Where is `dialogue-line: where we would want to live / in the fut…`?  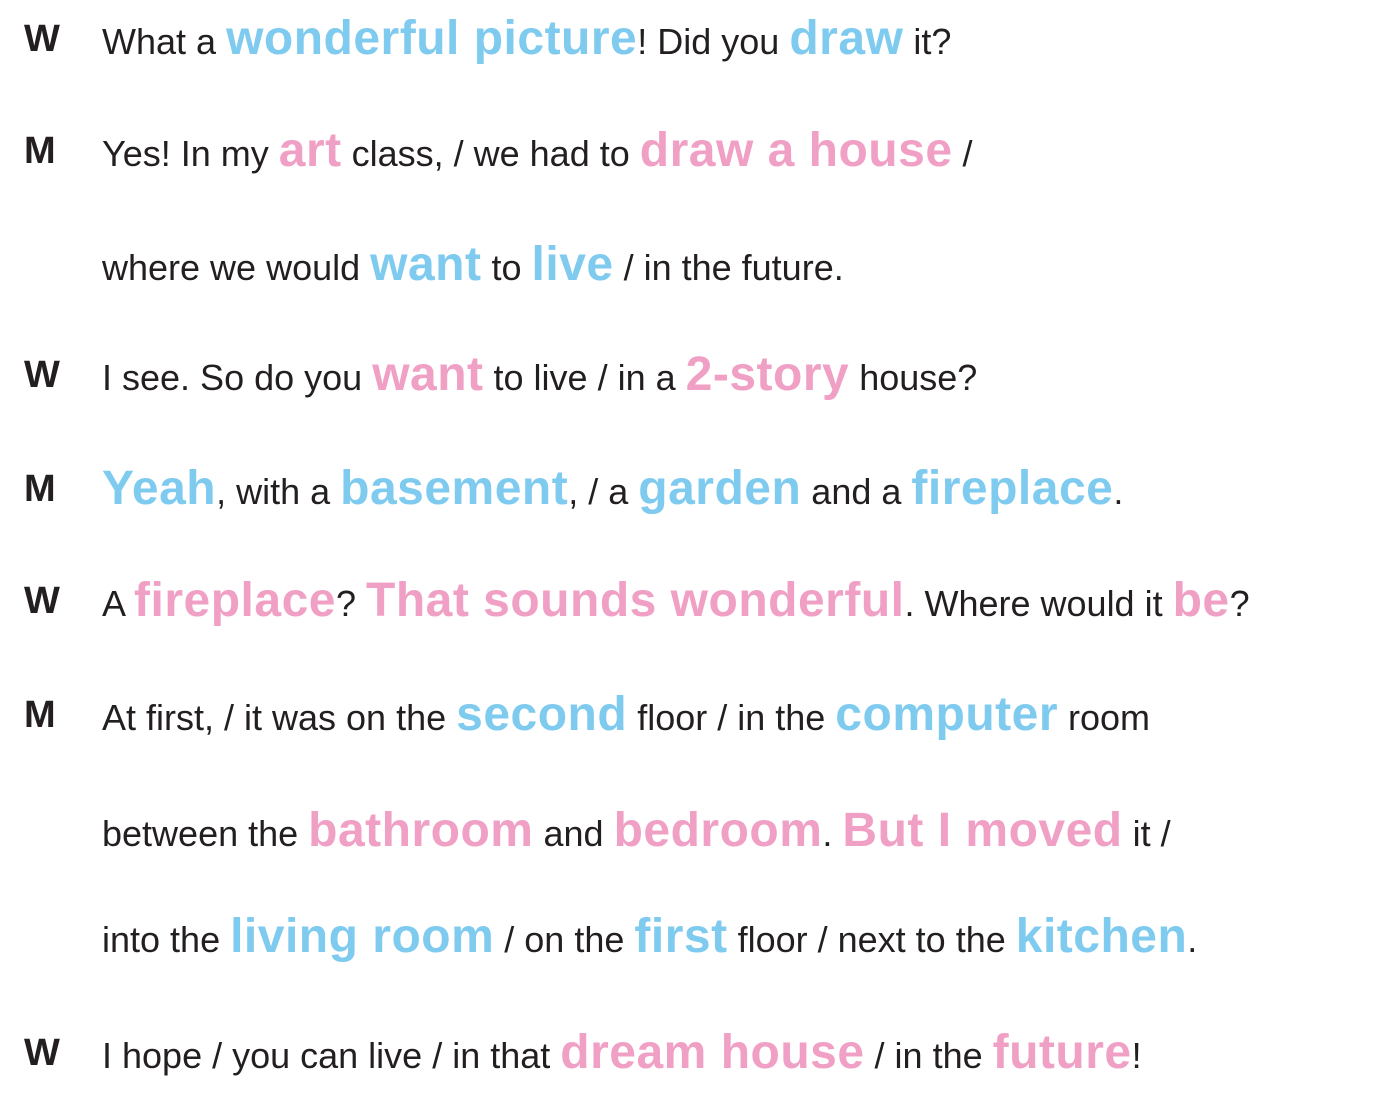
dialogue-line: where we would want to live / in the fut… is located at coordinates (688, 265).